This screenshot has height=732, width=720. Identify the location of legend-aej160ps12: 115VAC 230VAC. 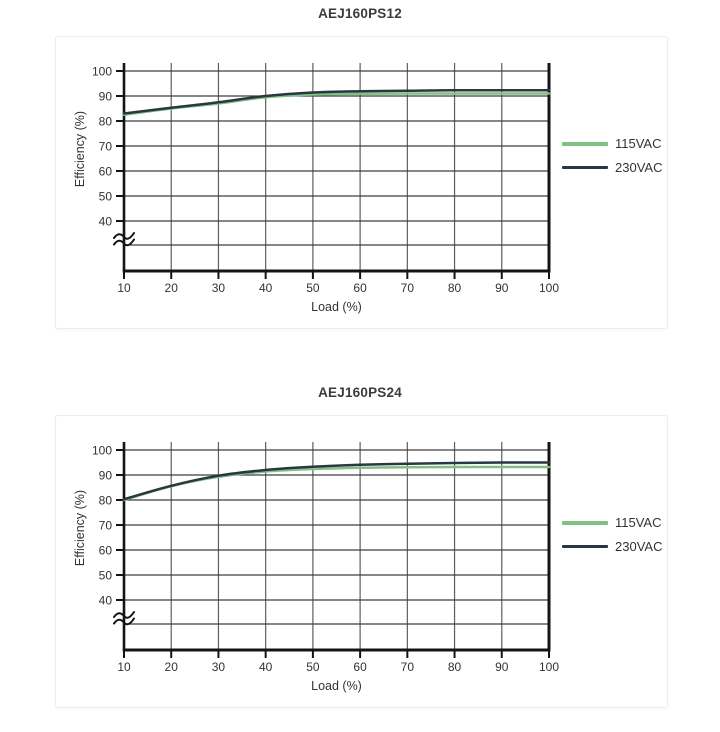
(612, 155).